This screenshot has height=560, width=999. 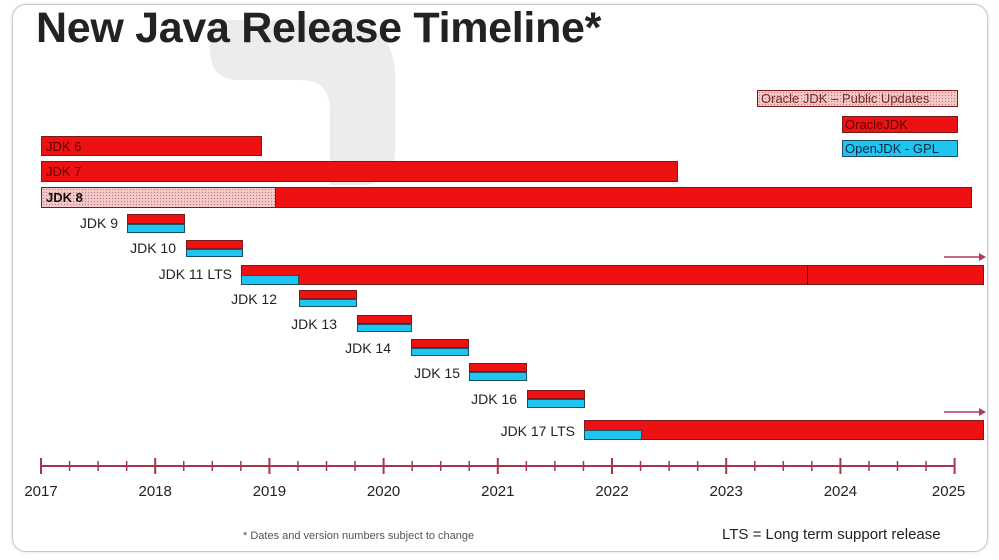 I want to click on jdk17-openjdk-bar, so click(x=613, y=435).